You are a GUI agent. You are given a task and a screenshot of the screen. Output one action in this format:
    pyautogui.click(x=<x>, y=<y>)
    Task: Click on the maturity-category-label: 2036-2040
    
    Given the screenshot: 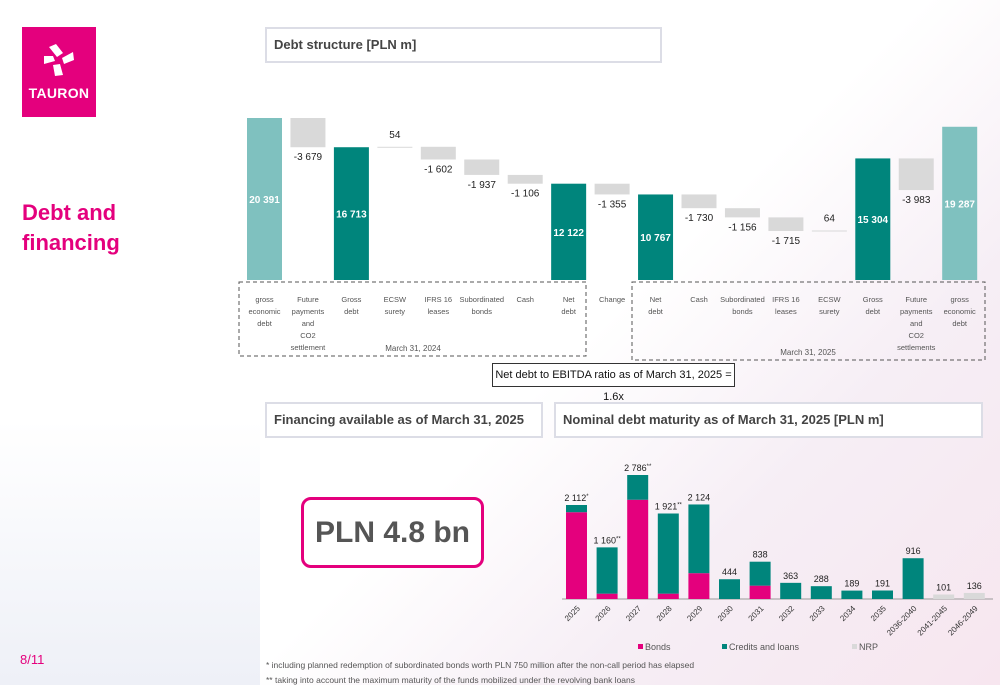 What is the action you would take?
    pyautogui.click(x=902, y=621)
    